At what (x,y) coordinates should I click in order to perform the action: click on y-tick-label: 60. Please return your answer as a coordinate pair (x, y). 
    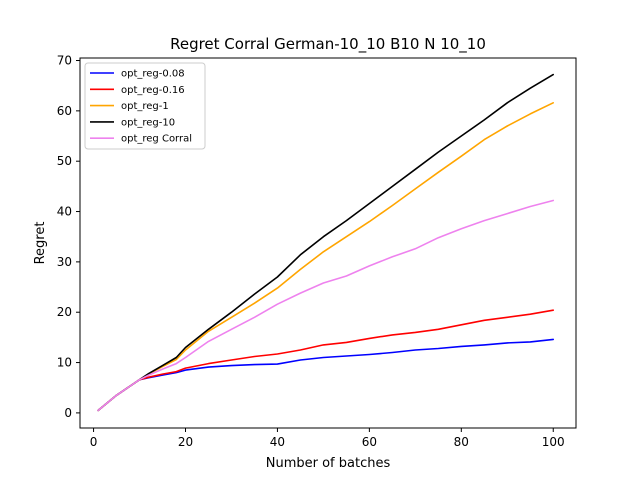
    Looking at the image, I should click on (64, 111).